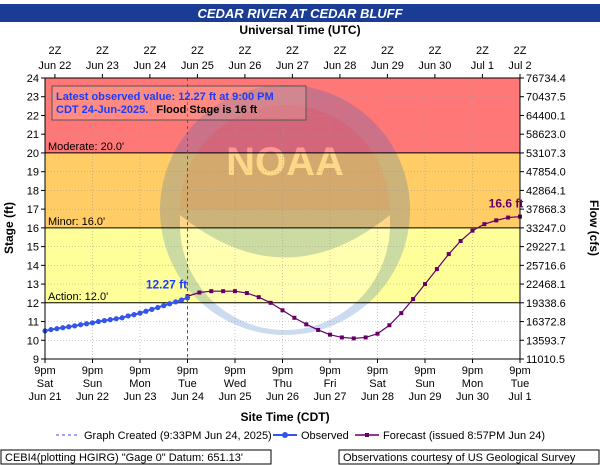 This screenshot has width=600, height=465. What do you see at coordinates (377, 397) in the screenshot?
I see `bottom-tick-label: Jun 28` at bounding box center [377, 397].